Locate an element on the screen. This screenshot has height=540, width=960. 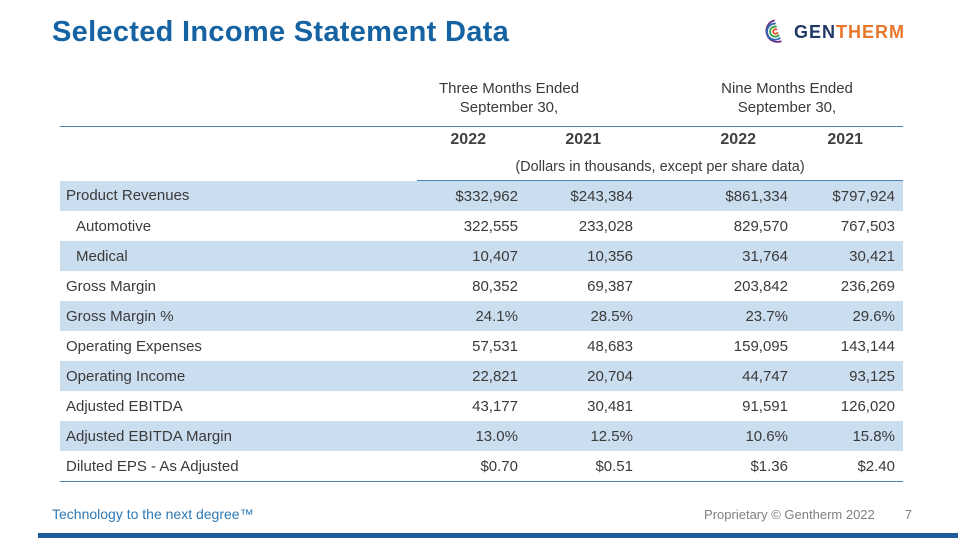
cell-value: 10.6% is located at coordinates (718, 436).